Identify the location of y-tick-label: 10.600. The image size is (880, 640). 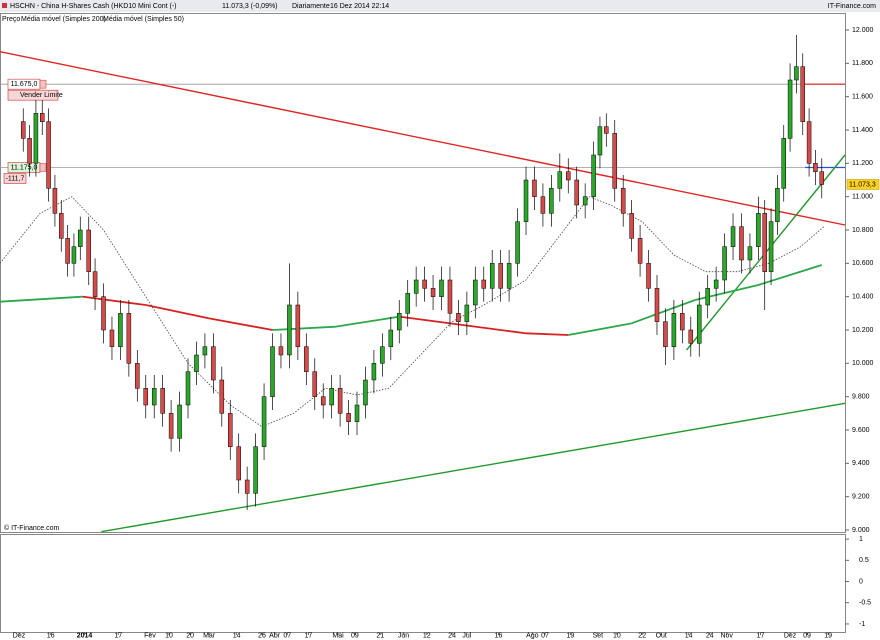
(863, 263).